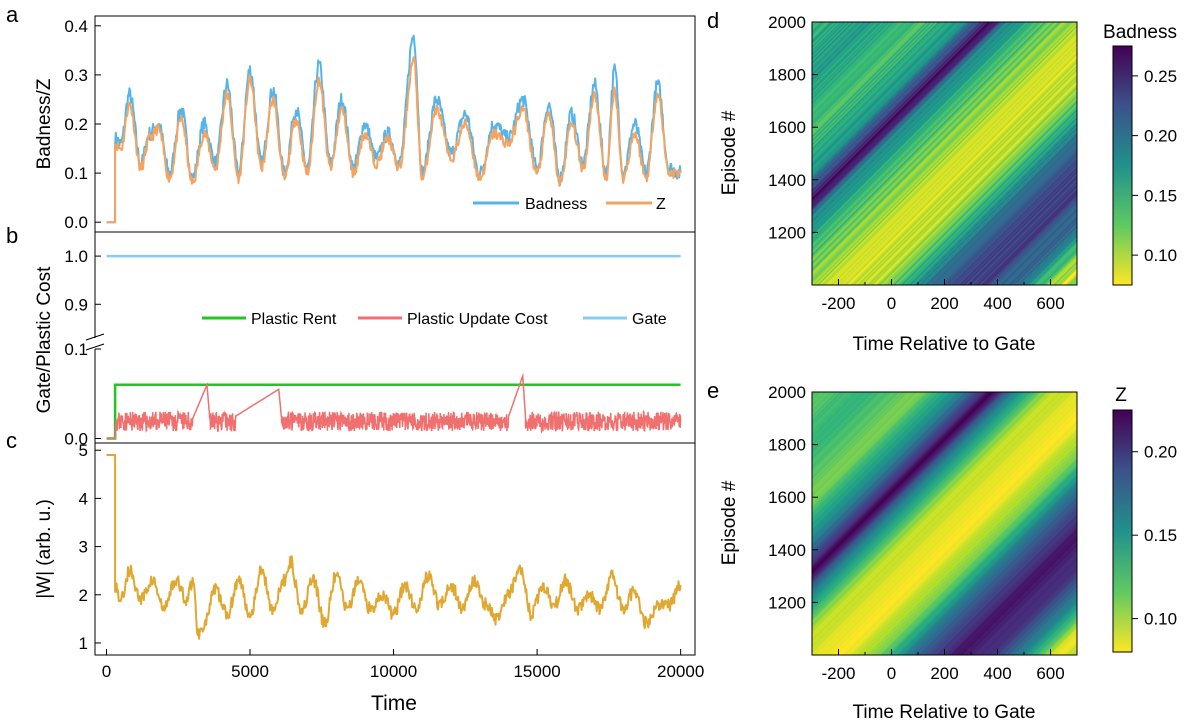 This screenshot has height=723, width=1203. I want to click on badness-colorbar-title: Badness, so click(1140, 32).